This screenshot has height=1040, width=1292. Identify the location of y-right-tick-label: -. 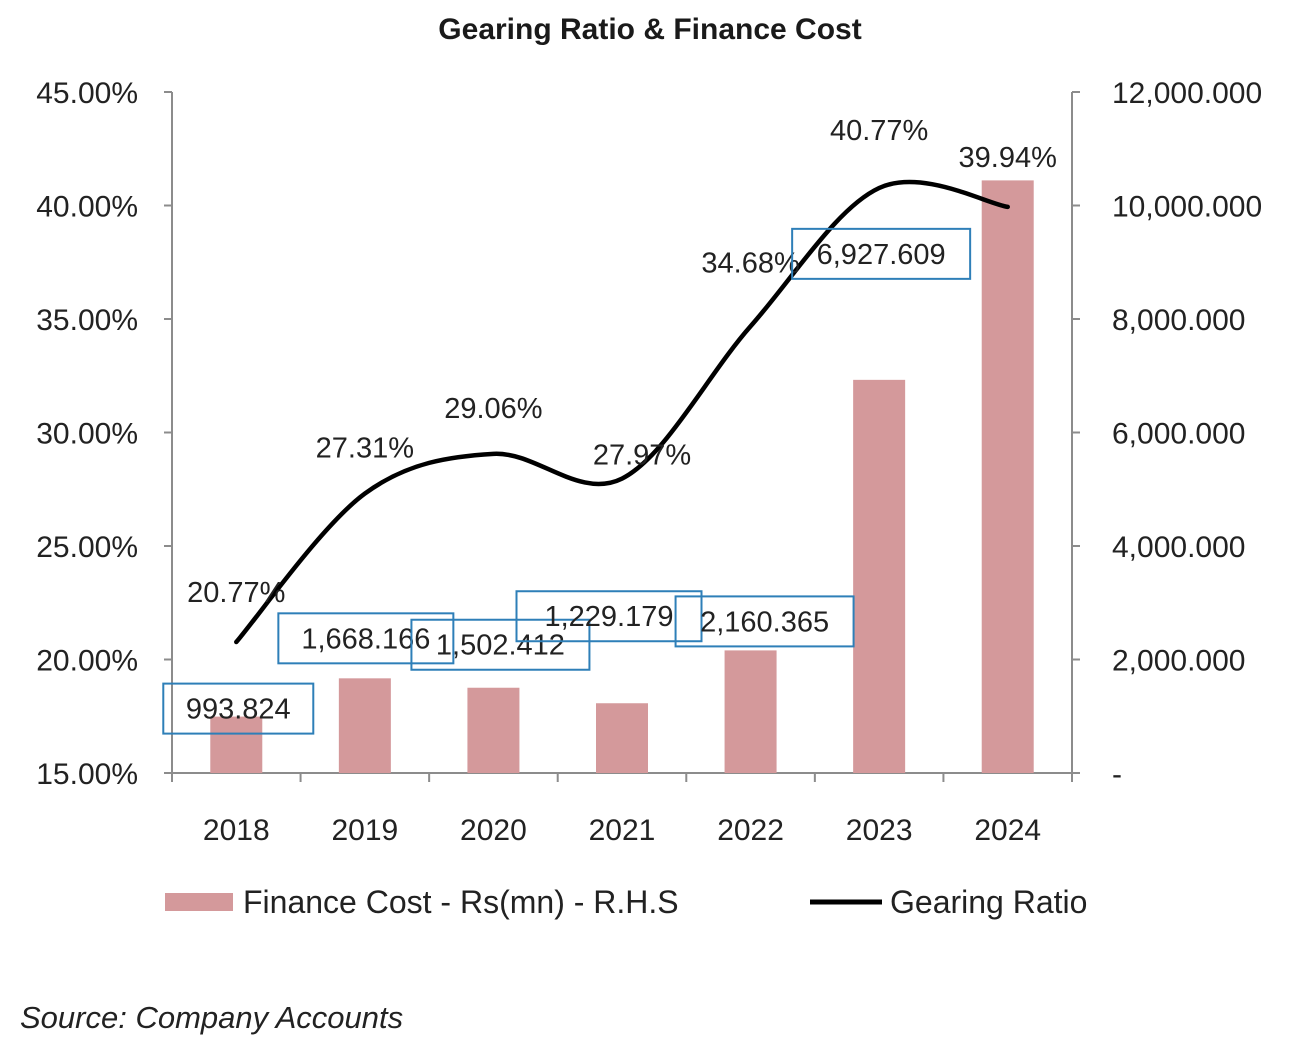
(1117, 774).